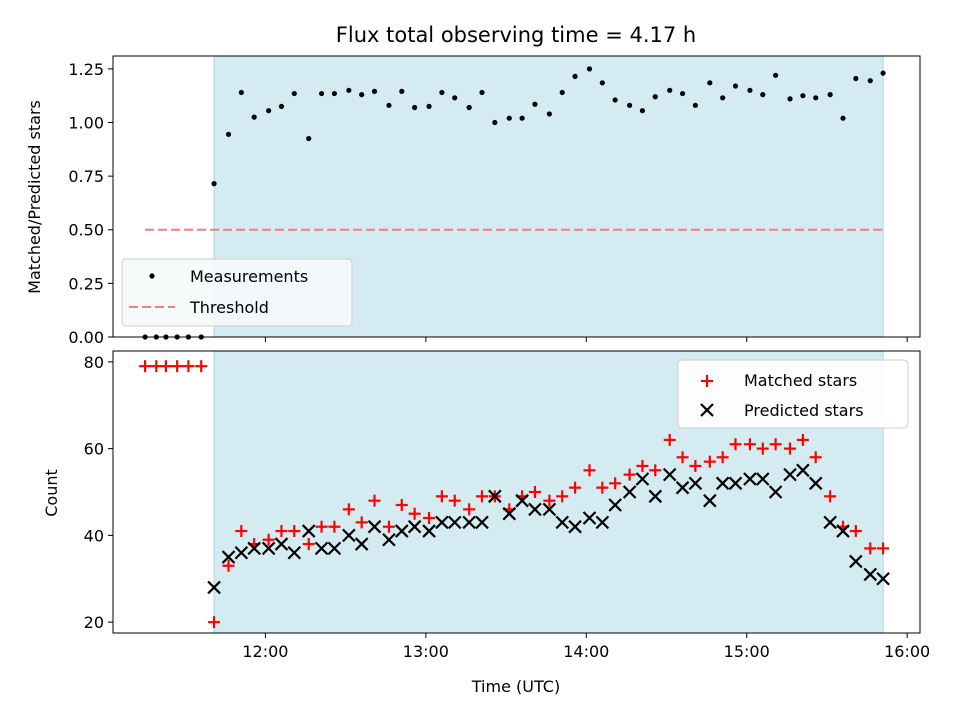  Describe the element at coordinates (516, 35) in the screenshot. I see `chart-title: Flux total observing time = 4.17 h` at that location.